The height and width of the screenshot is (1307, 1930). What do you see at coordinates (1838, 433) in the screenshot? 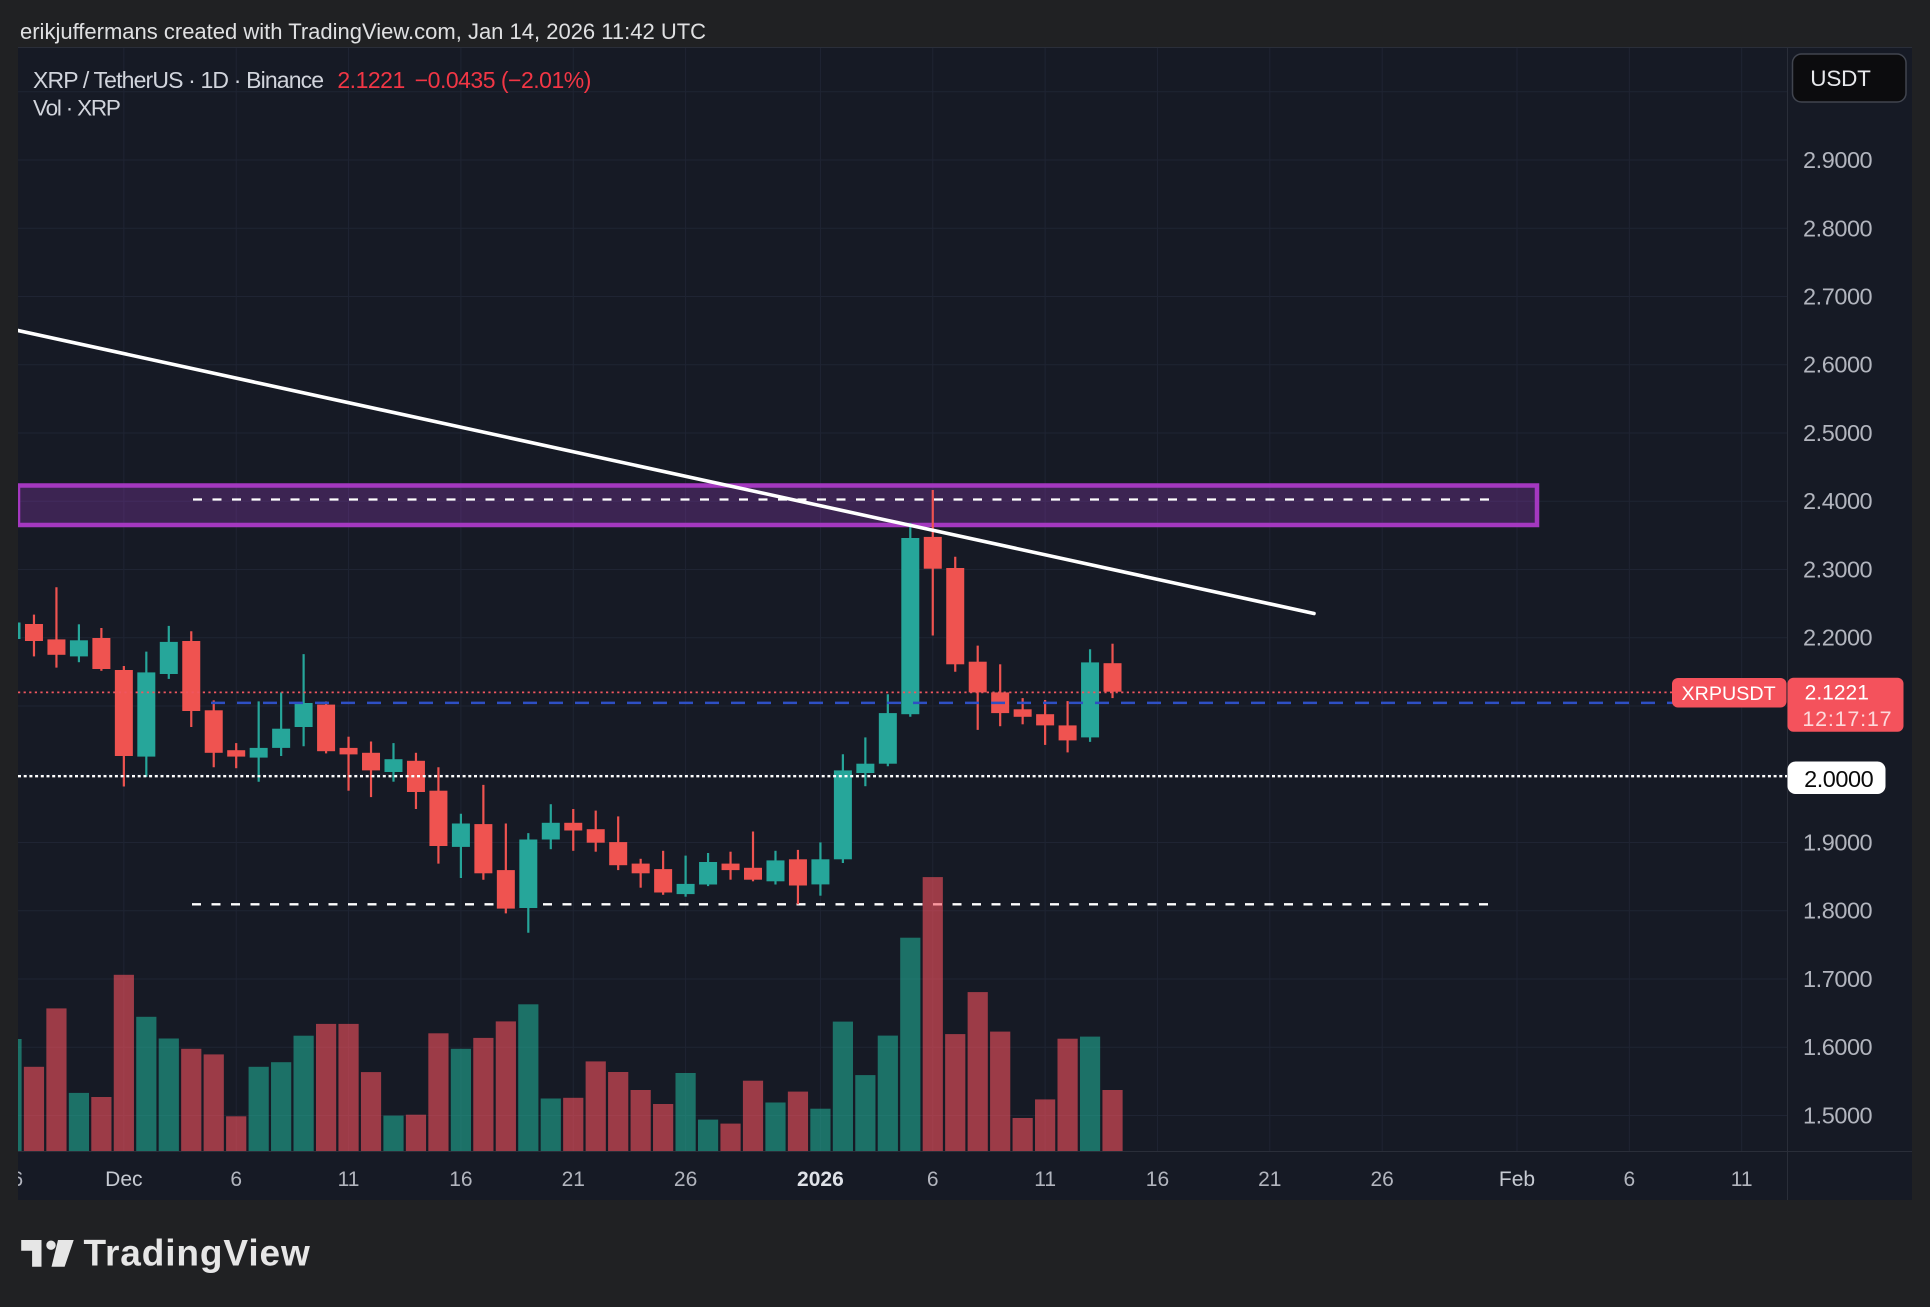
I see `svg-text: 2.5000` at bounding box center [1838, 433].